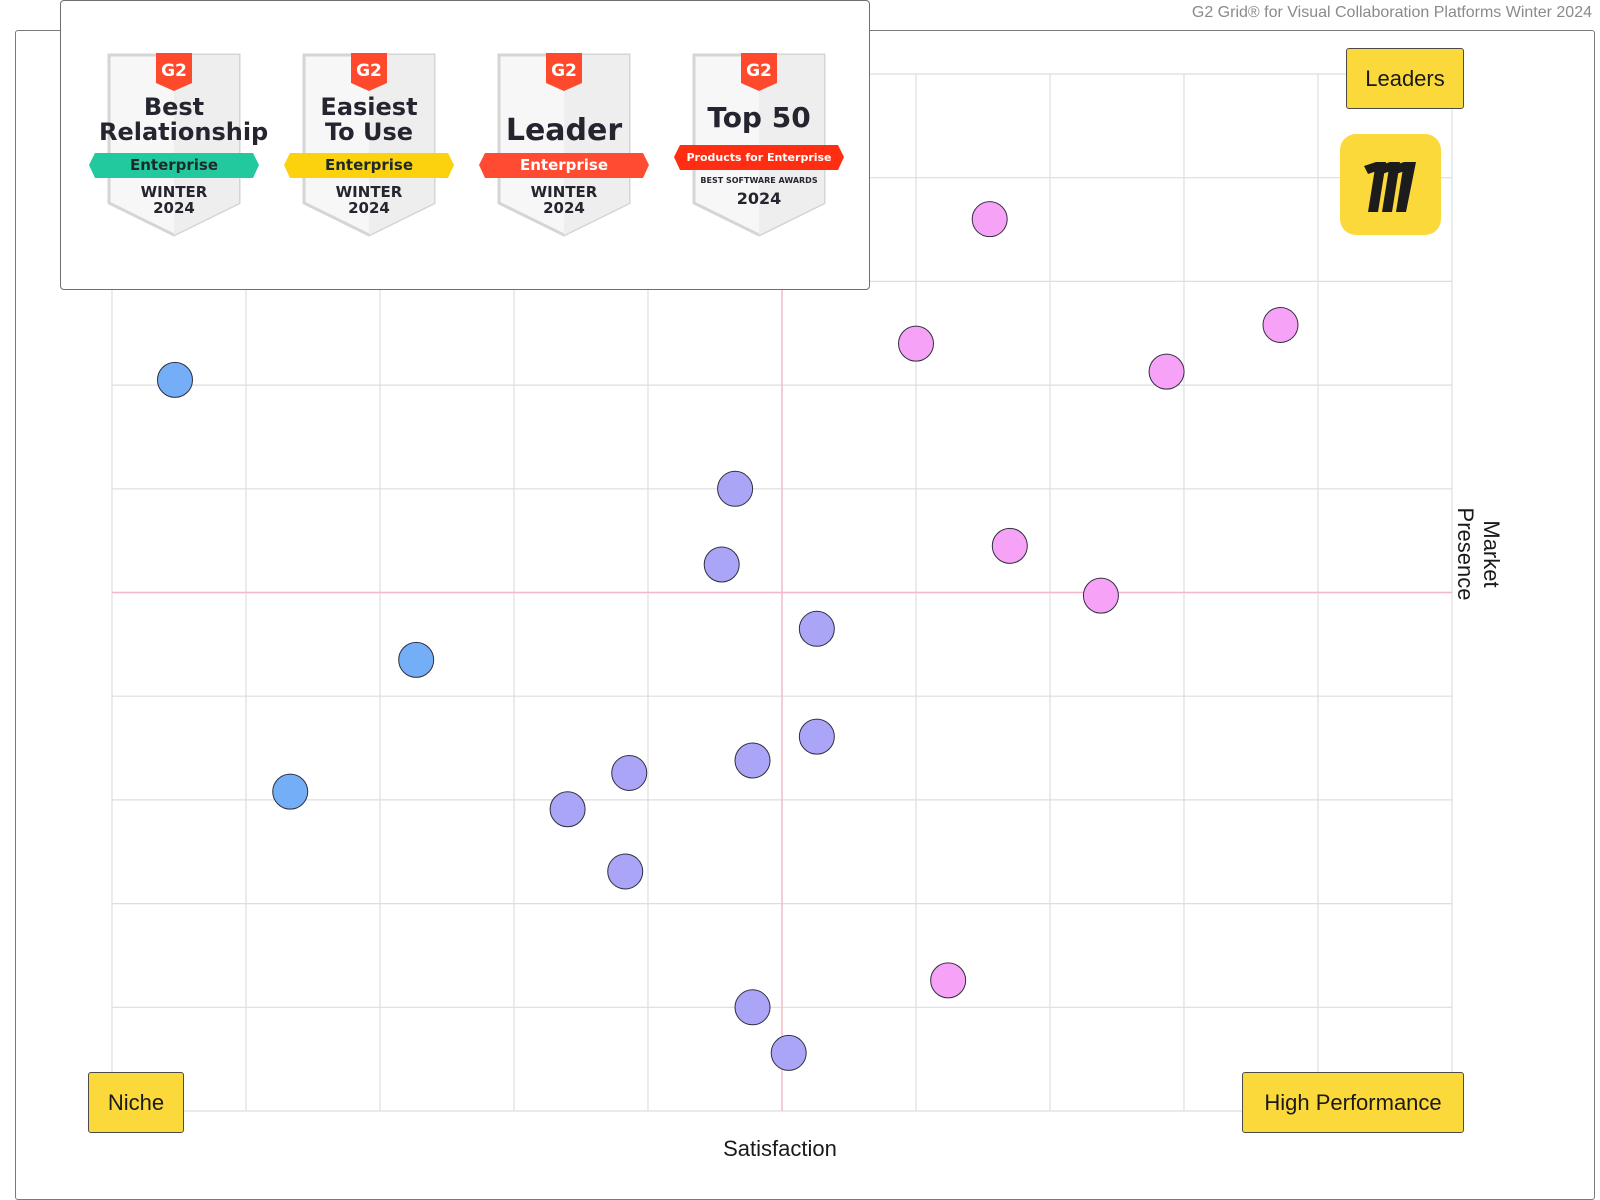 This screenshot has height=1200, width=1600. I want to click on badge-easiest-to-use: G2 Easiest To Use Enterprise WINTER 2024, so click(369, 145).